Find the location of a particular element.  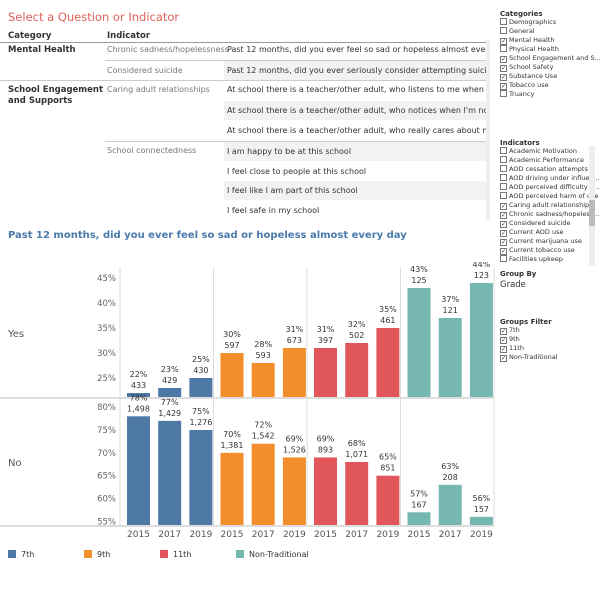

legend-item-non-traditional: Non-Traditional is located at coordinates (272, 554).